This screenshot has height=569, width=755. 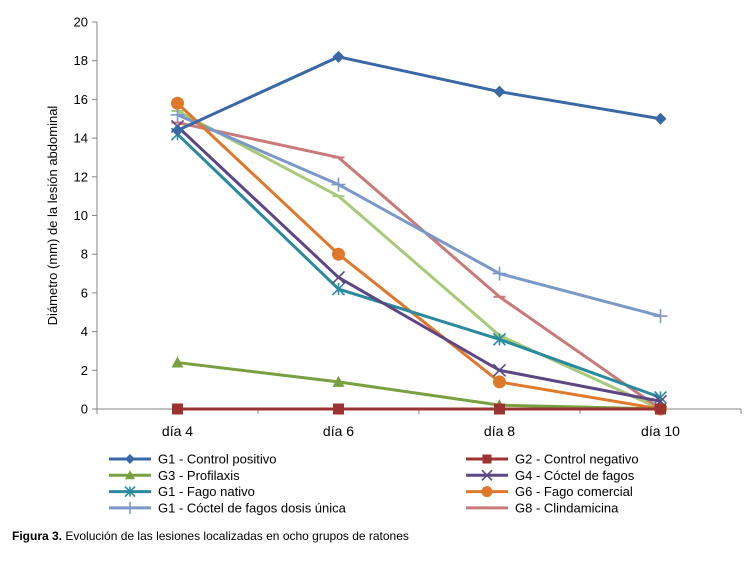 I want to click on legend-item: G8 - Clindamicina, so click(x=542, y=507).